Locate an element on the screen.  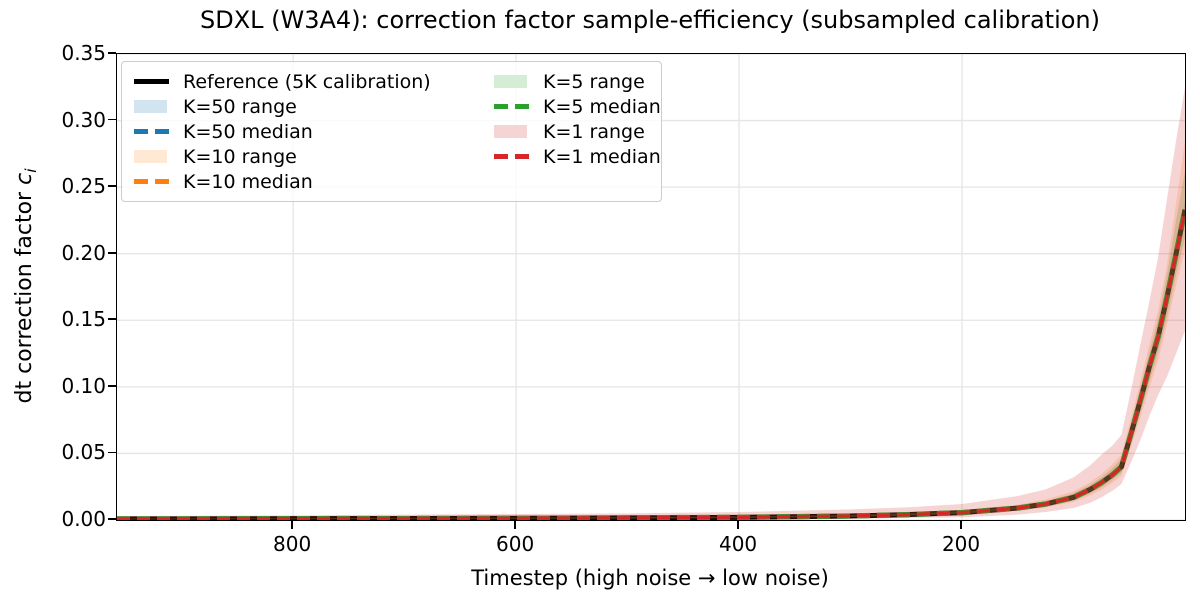
x-axis-label: Timestep (high noise → low noise) is located at coordinates (650, 578).